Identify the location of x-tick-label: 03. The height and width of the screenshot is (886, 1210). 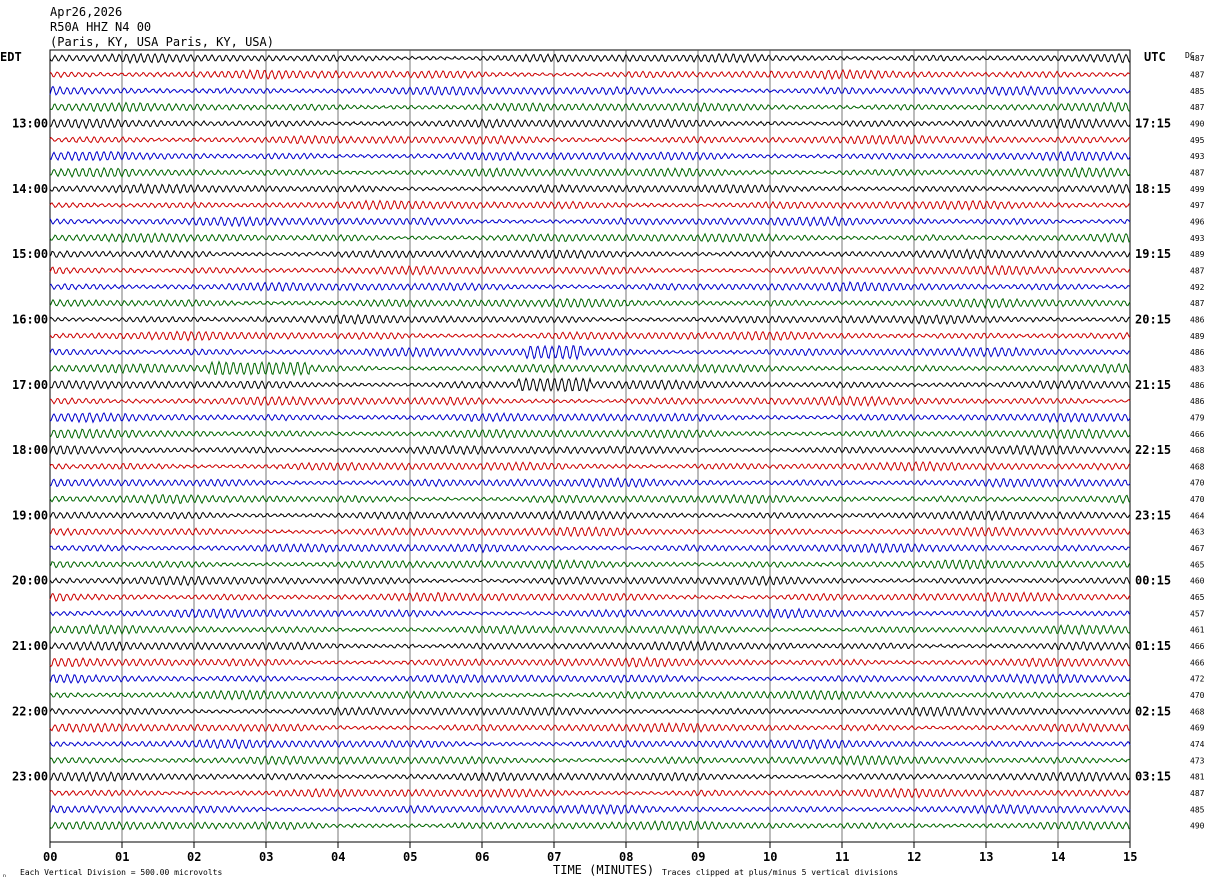
(266, 857).